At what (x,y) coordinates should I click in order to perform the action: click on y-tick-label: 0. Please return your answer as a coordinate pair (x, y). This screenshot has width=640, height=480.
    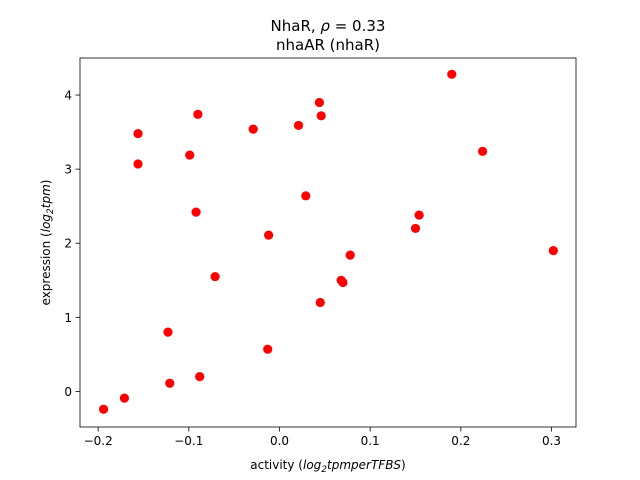
    Looking at the image, I should click on (68, 392).